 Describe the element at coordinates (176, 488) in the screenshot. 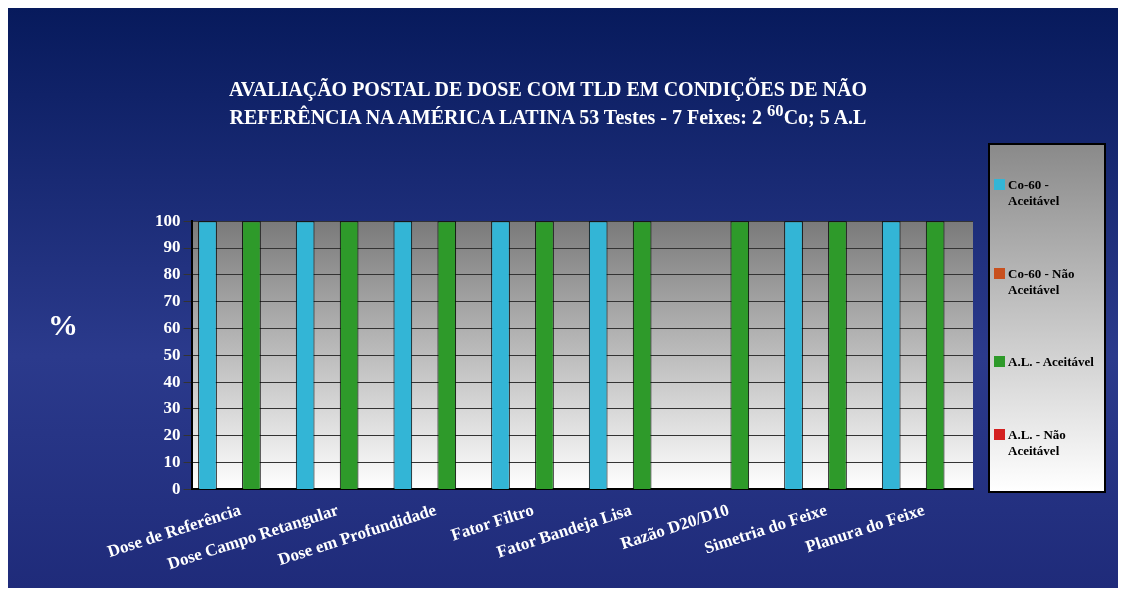

I see `y-tick-label: 0` at that location.